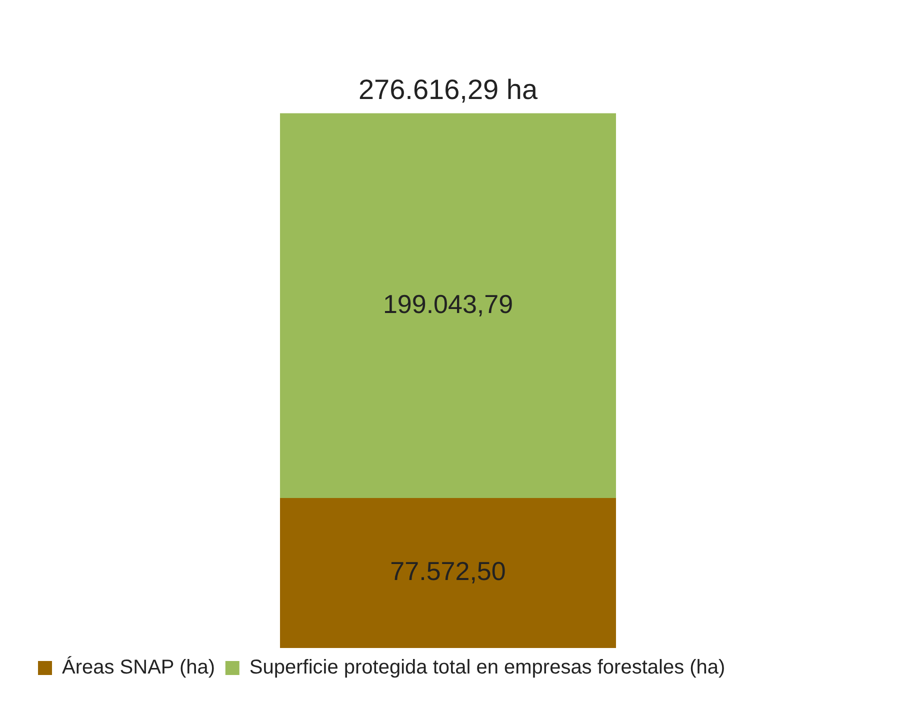  What do you see at coordinates (448, 303) in the screenshot?
I see `data-label: 199.043,79` at bounding box center [448, 303].